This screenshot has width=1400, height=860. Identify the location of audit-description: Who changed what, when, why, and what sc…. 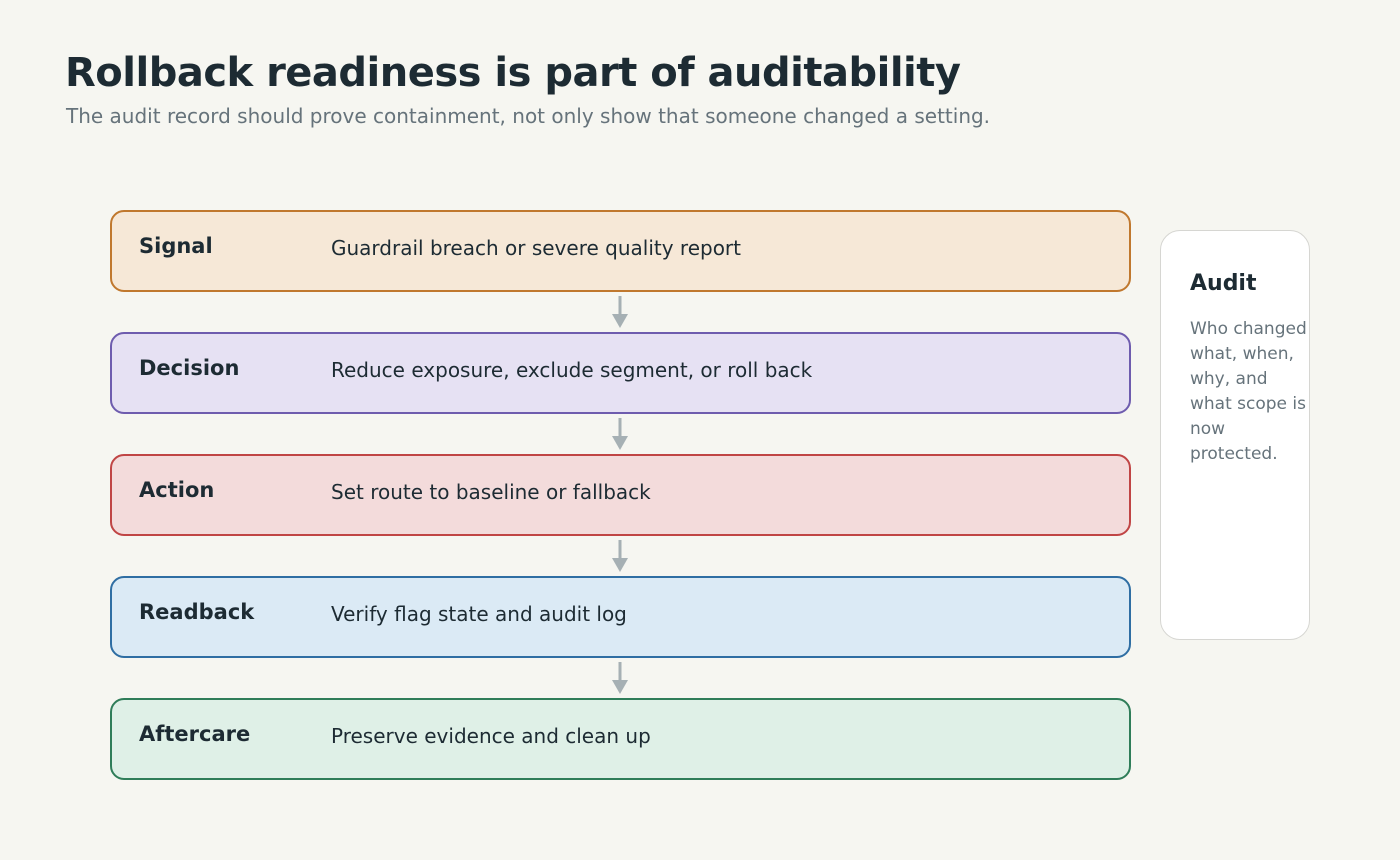
(1248, 391).